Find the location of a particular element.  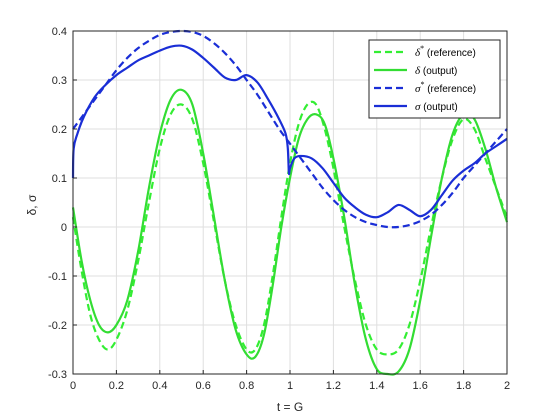

legend-label: σ* (reference) is located at coordinates (445, 87).